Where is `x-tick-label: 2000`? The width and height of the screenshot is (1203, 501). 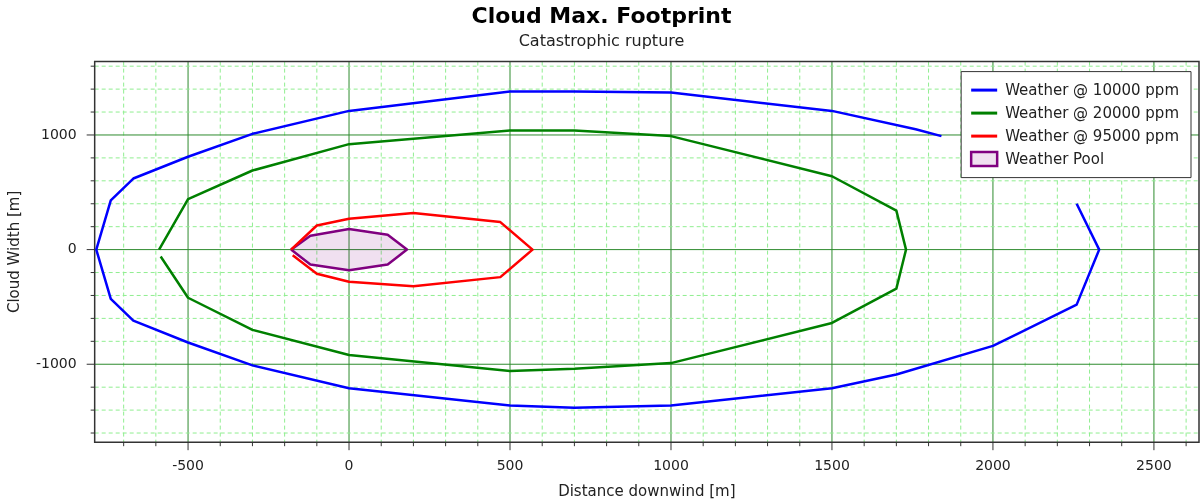 x-tick-label: 2000 is located at coordinates (993, 465).